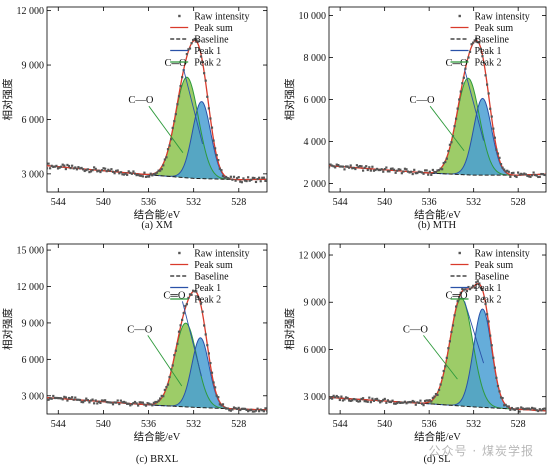 This screenshot has width=548, height=467. Describe the element at coordinates (437, 126) in the screenshot. I see `peak2-line` at that location.